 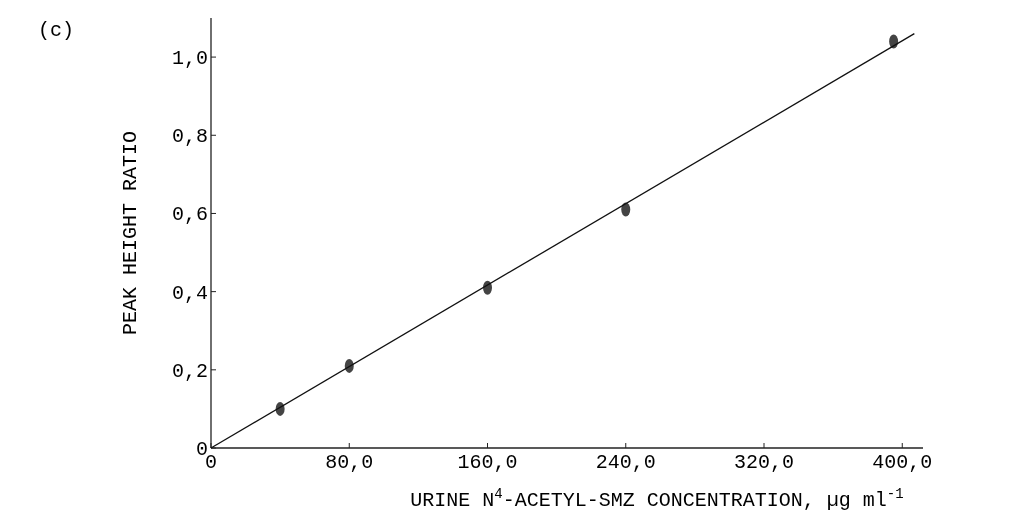 I want to click on y-tick-label: 0,6, so click(x=189, y=215).